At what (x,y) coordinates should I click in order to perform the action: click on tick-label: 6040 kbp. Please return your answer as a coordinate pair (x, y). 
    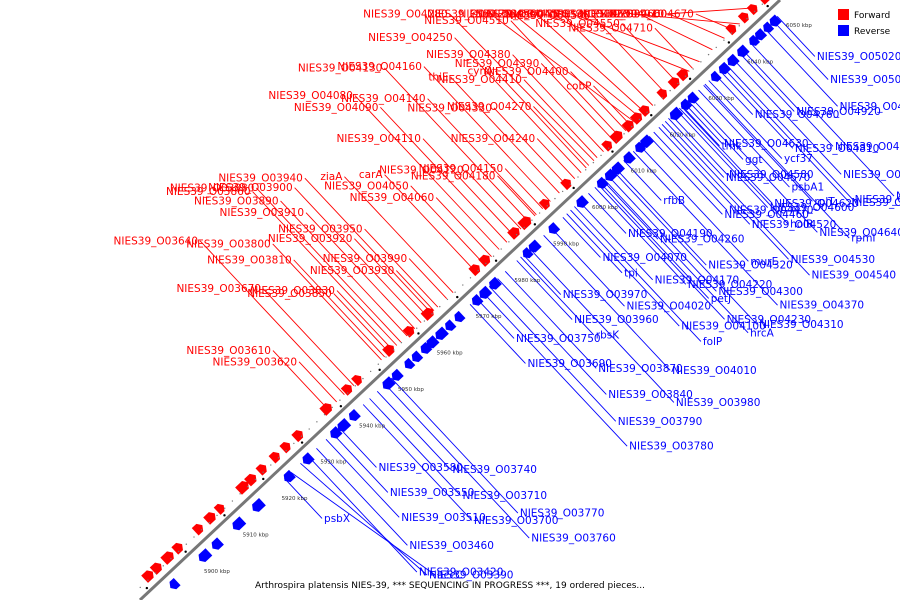
    Looking at the image, I should click on (760, 63).